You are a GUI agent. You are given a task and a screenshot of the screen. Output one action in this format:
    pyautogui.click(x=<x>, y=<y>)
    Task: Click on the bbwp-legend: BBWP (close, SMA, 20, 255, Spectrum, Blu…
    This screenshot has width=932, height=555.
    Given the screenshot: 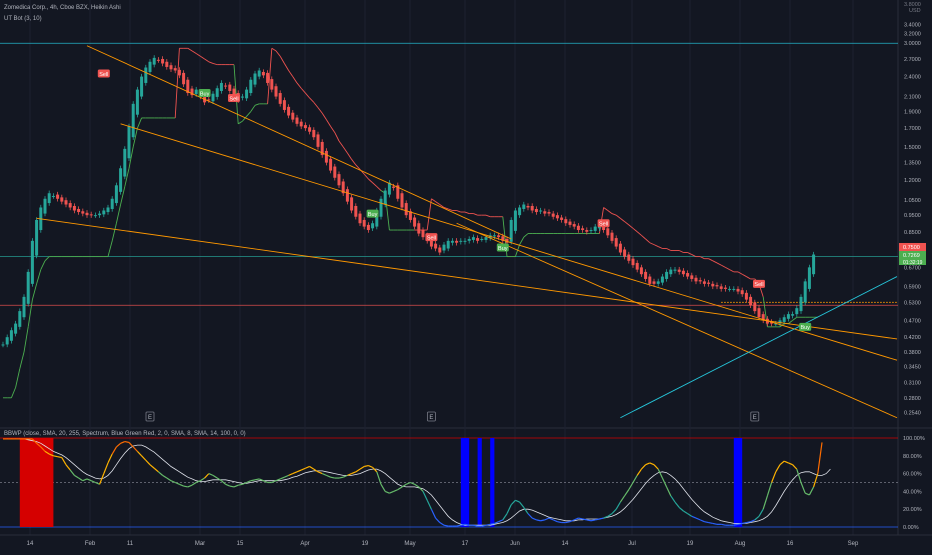 What is the action you would take?
    pyautogui.click(x=125, y=434)
    